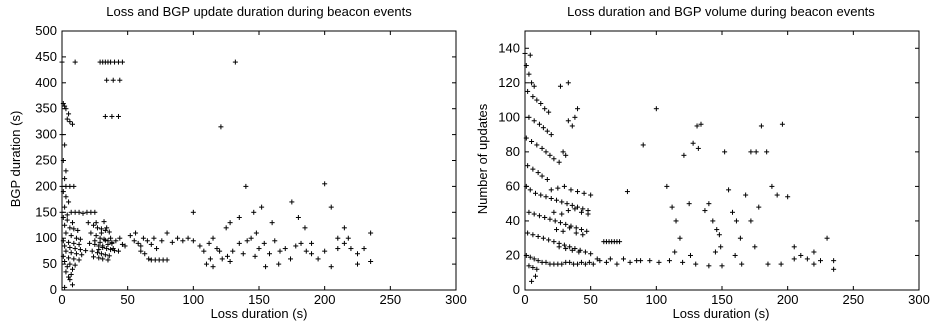  Describe the element at coordinates (919, 299) in the screenshot. I see `x-tick-label: 300` at that location.